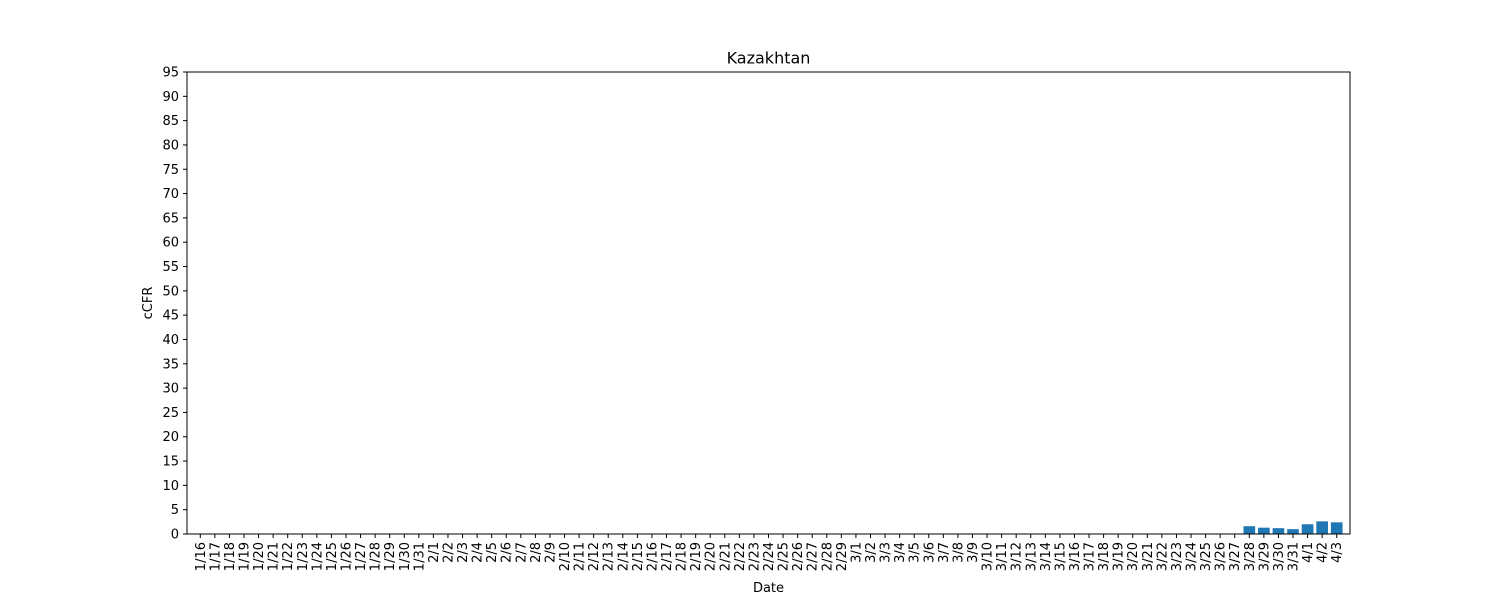  Describe the element at coordinates (1046, 556) in the screenshot. I see `x-tick-label: 3/14` at that location.